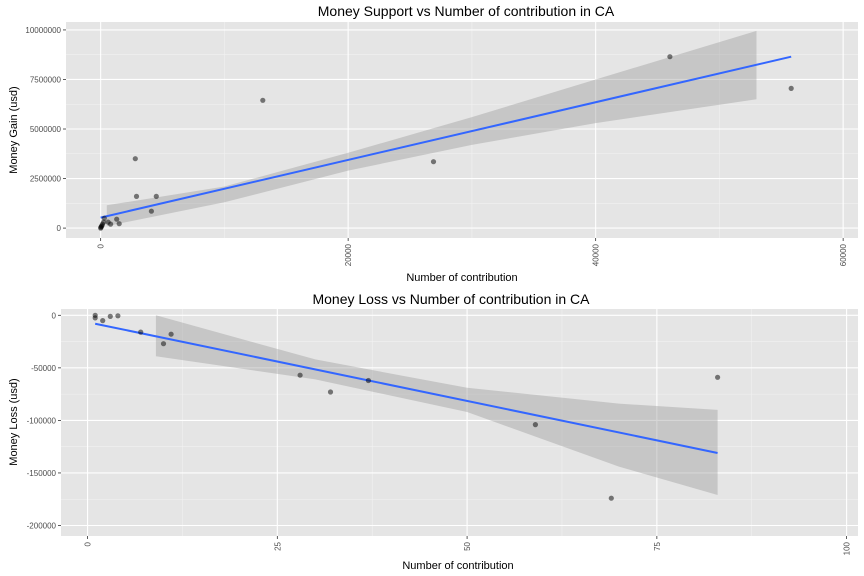 Image resolution: width=864 pixels, height=576 pixels. Describe the element at coordinates (59, 228) in the screenshot. I see `gain-y-tick-label: 0` at that location.